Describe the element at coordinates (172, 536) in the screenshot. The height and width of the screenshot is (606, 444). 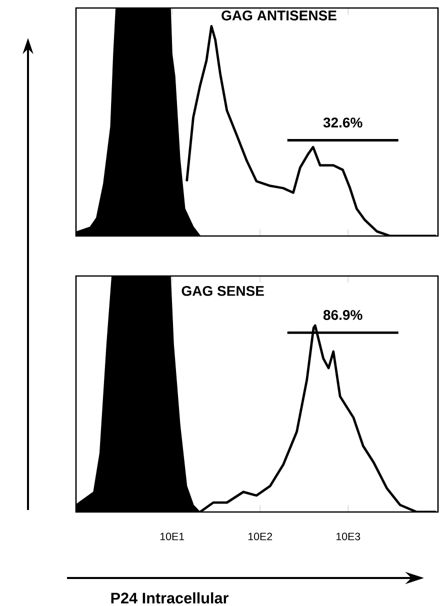
I see `x-tick-label: 10E1` at that location.